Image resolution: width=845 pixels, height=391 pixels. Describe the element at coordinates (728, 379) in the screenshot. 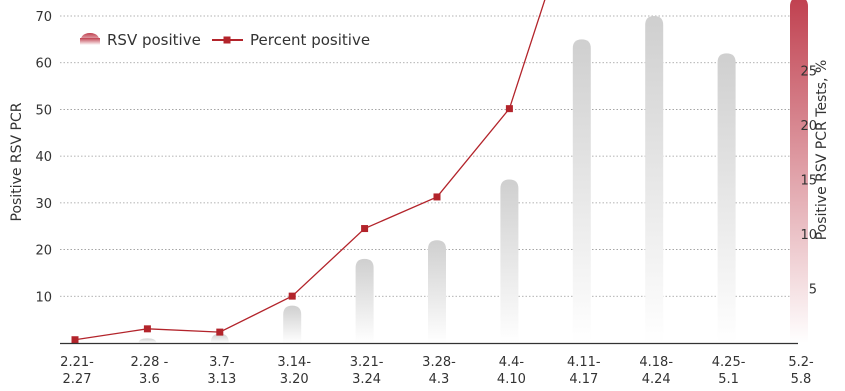

I see `x-tick-label-line: 5.1` at that location.